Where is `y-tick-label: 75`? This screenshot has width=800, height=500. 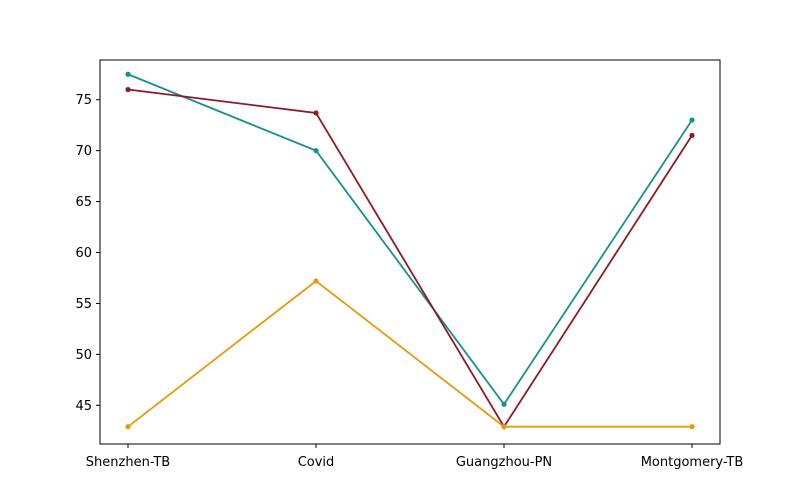
y-tick-label: 75 is located at coordinates (83, 100).